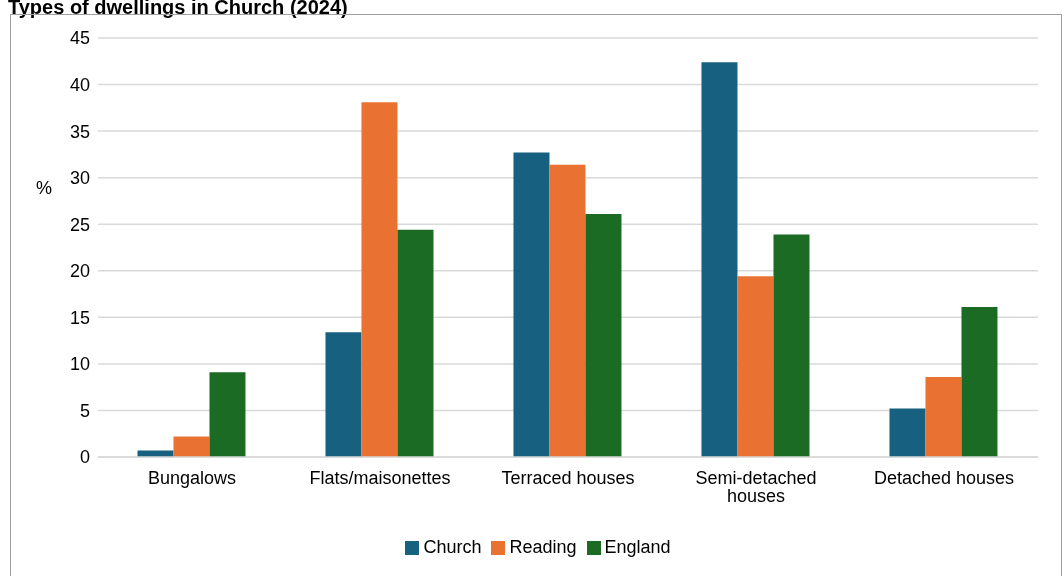  Describe the element at coordinates (44, 188) in the screenshot. I see `y-axis-title: %` at that location.